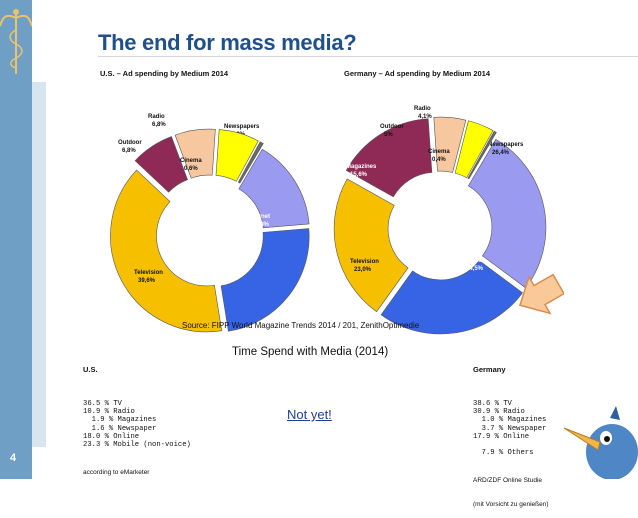 This screenshot has height=518, width=638. Describe the element at coordinates (501, 436) in the screenshot. I see `de_time-line: 17.9 % Online` at that location.